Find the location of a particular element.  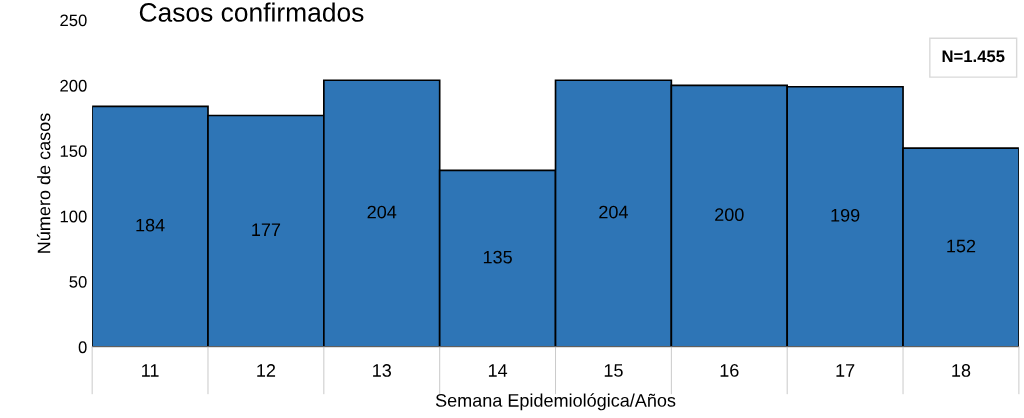

y-tick-label: 150 is located at coordinates (73, 151).